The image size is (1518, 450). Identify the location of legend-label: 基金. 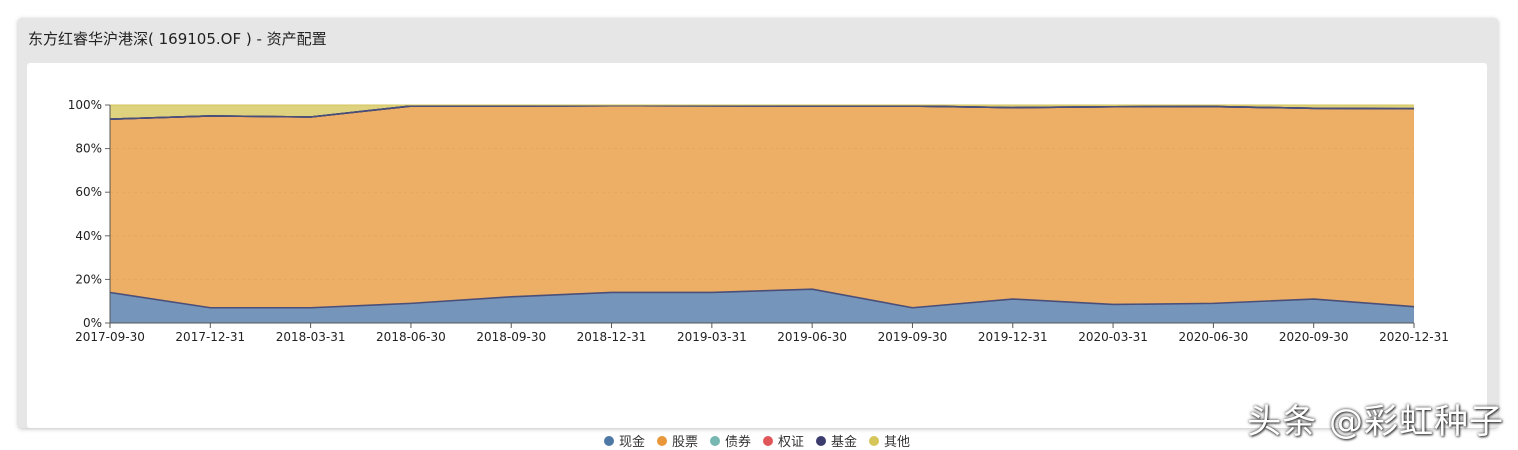
(844, 440).